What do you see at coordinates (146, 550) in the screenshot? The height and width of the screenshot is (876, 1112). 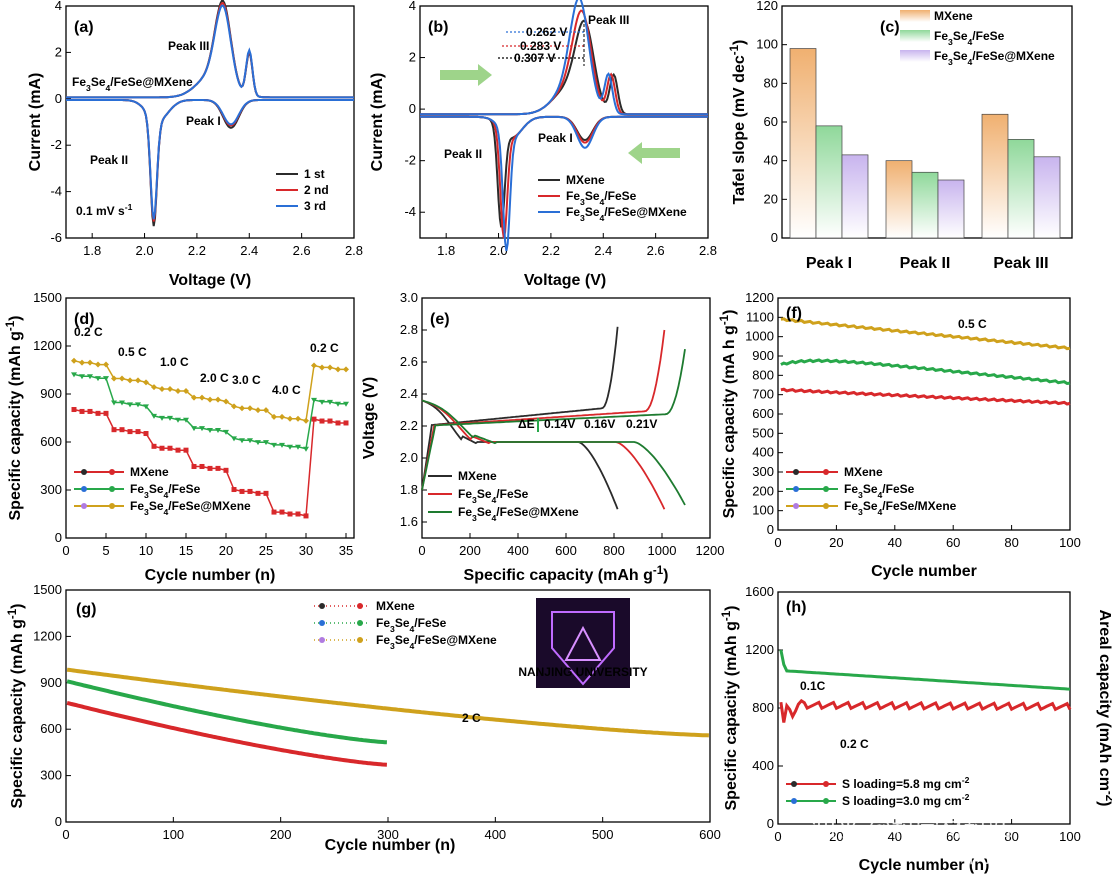 I see `x-tick-label: 10` at bounding box center [146, 550].